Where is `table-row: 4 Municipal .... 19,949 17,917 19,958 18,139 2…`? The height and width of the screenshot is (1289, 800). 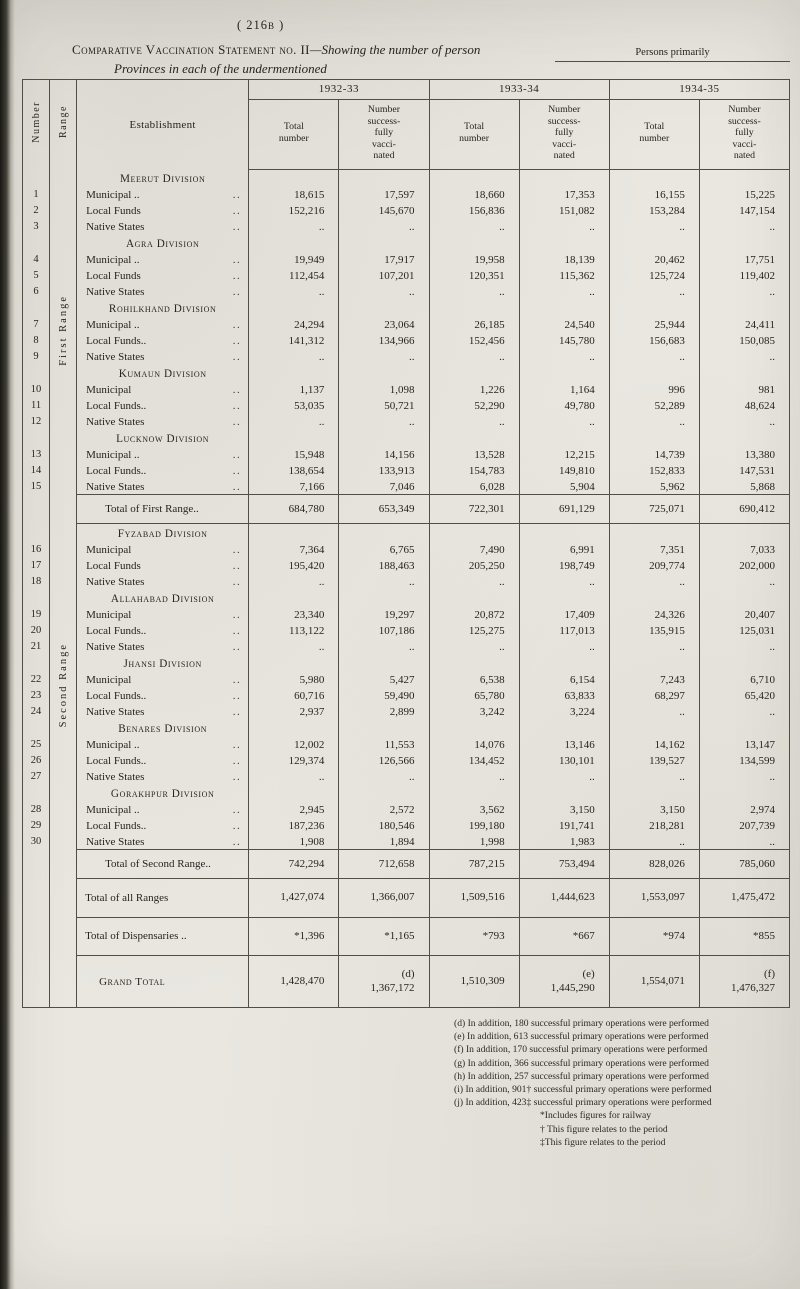 table-row: 4 Municipal .... 19,949 17,917 19,958 18,139 2… is located at coordinates (405, 259).